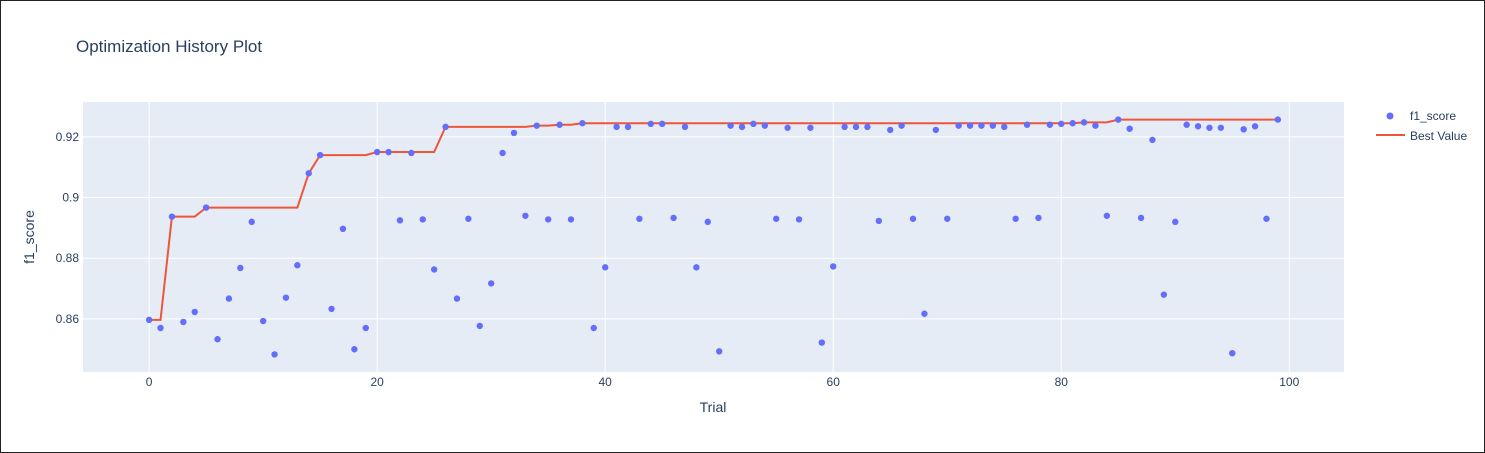 The image size is (1485, 453). What do you see at coordinates (606, 382) in the screenshot?
I see `x-tick-label: 40` at bounding box center [606, 382].